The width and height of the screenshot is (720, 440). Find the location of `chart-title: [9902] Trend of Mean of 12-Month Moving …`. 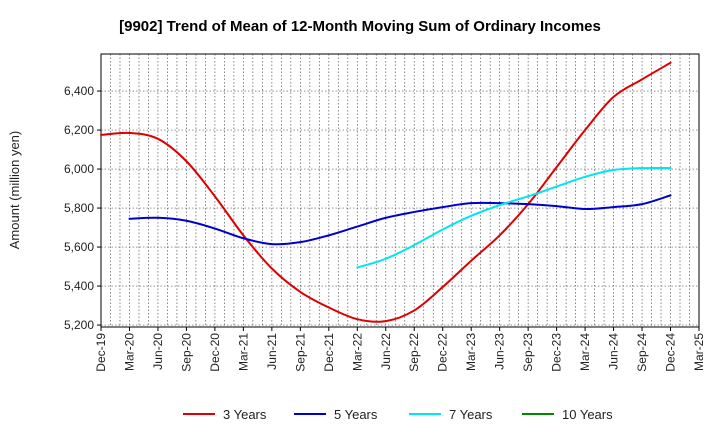

chart-title: [9902] Trend of Mean of 12-Month Moving … is located at coordinates (360, 26).